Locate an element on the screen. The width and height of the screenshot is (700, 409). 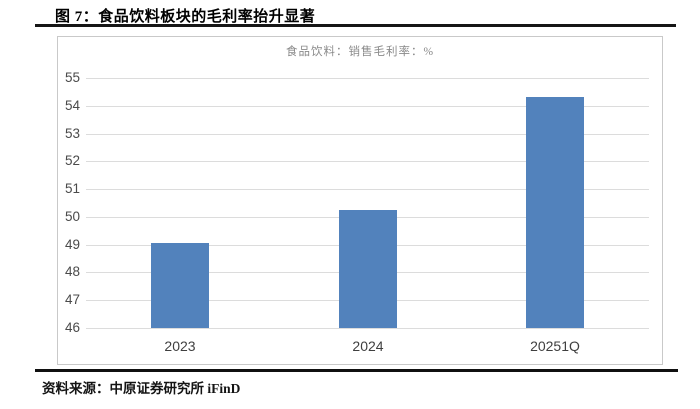
bar-2024 is located at coordinates (368, 269).